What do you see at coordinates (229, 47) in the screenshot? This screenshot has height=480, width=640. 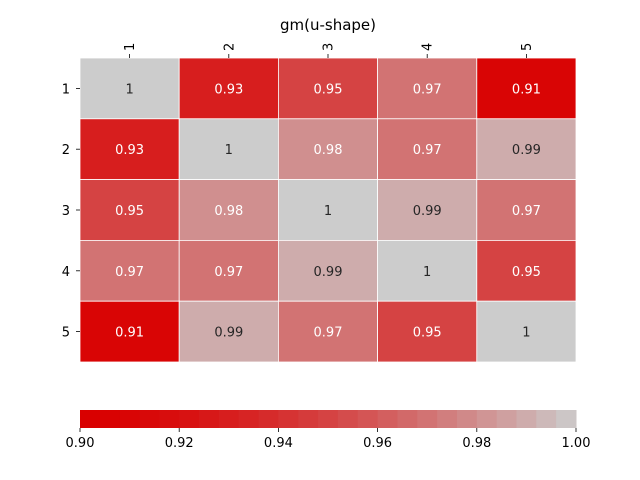 I see `column-tick-label: 2` at bounding box center [229, 47].